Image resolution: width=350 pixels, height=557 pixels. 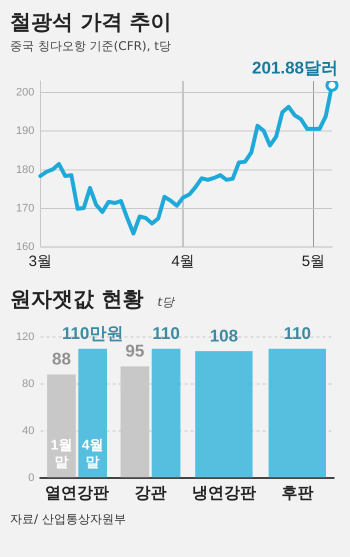 I want to click on chart-subtitle: t당, so click(x=165, y=302).